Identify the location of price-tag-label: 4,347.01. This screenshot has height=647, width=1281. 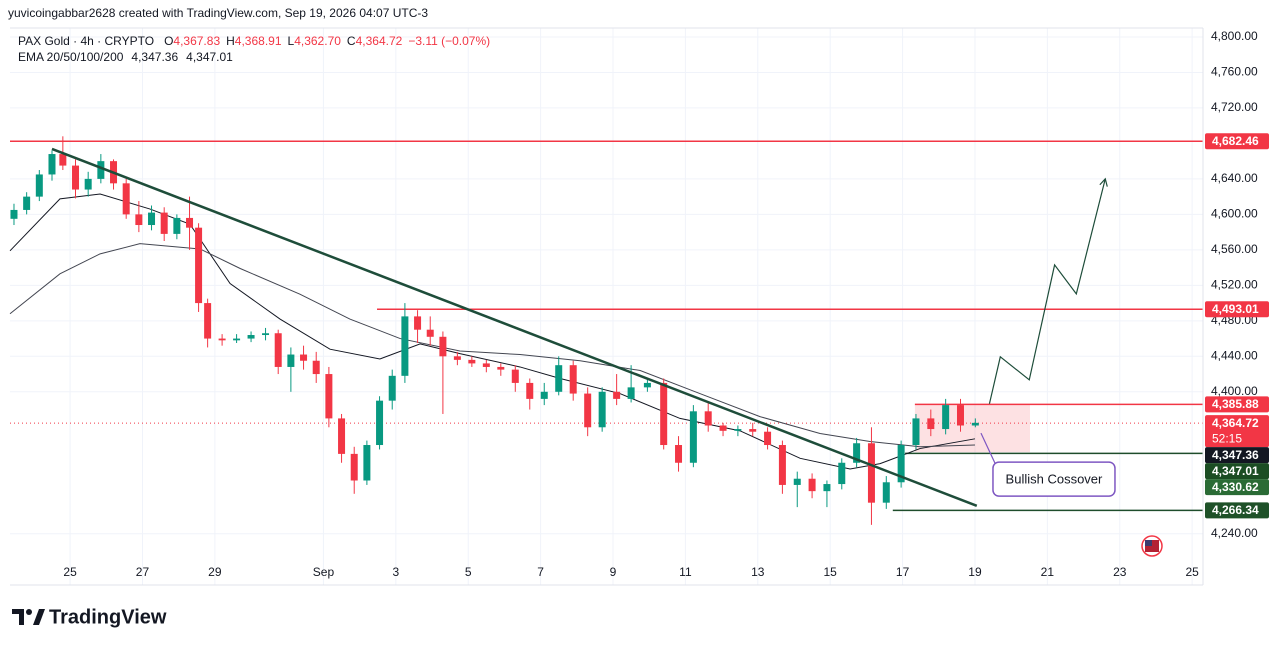
(1235, 471).